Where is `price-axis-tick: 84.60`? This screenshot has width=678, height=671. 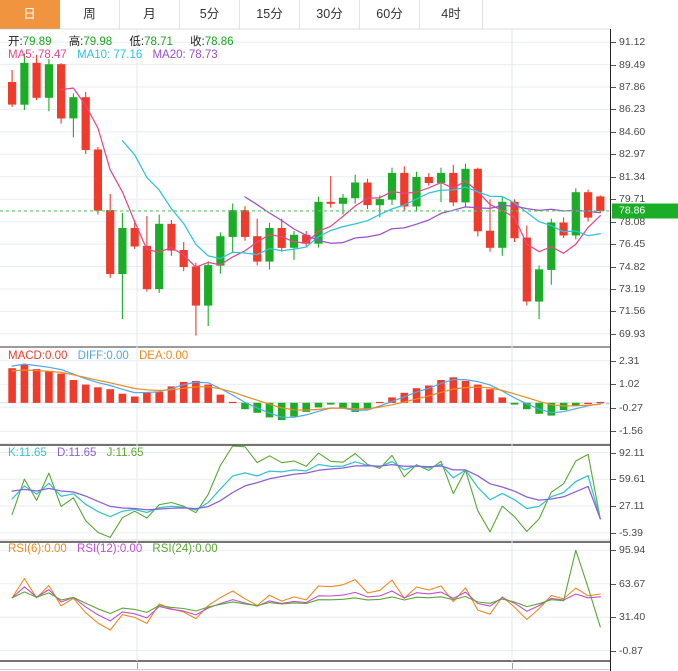
price-axis-tick: 84.60 is located at coordinates (632, 131).